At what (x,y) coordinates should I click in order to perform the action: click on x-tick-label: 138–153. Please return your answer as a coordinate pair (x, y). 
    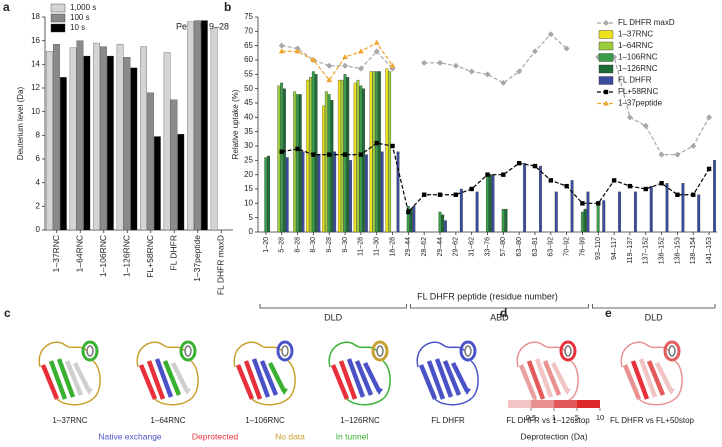
    Looking at the image, I should click on (677, 250).